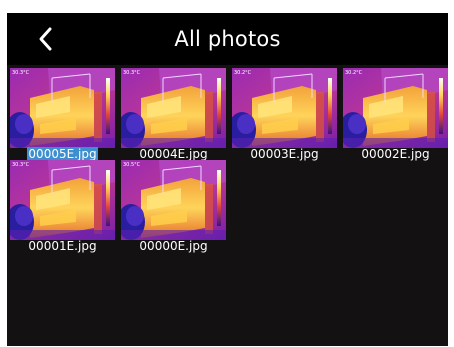 This screenshot has height=347, width=454. I want to click on back-button, so click(46, 39).